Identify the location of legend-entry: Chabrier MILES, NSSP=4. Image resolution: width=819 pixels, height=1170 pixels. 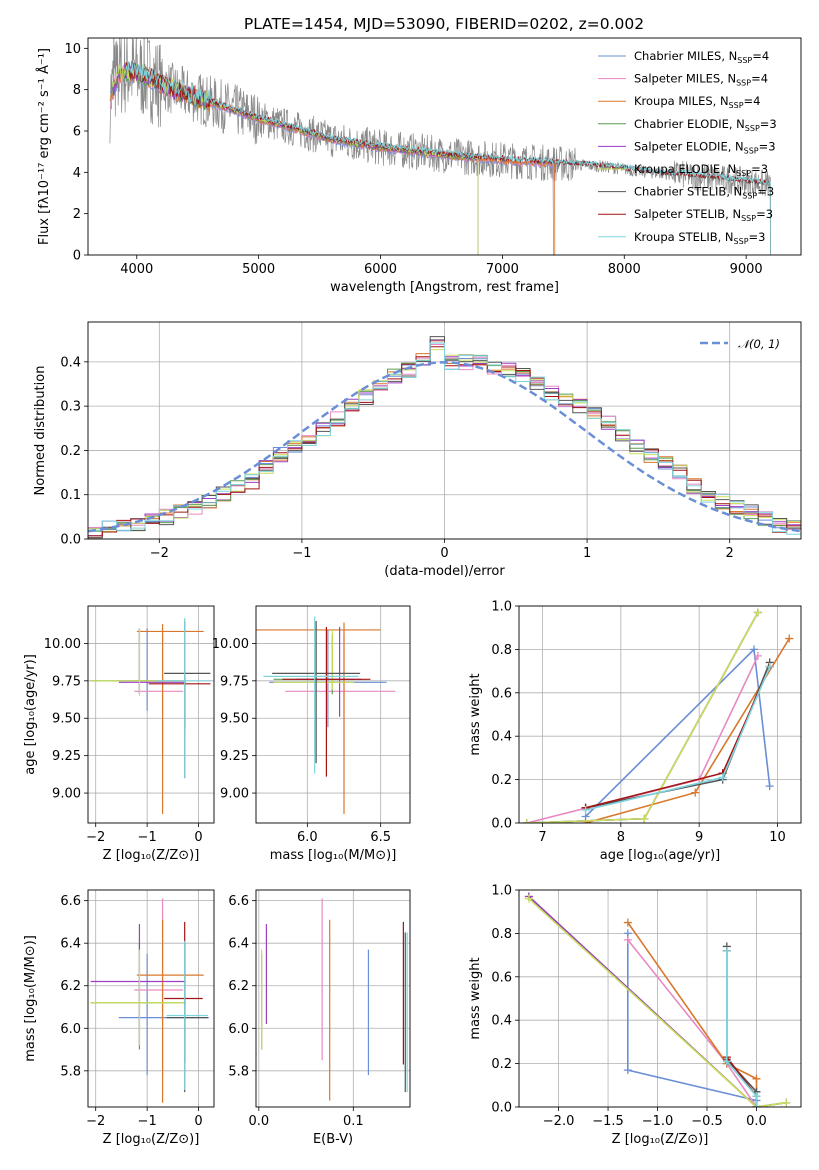
(701, 57).